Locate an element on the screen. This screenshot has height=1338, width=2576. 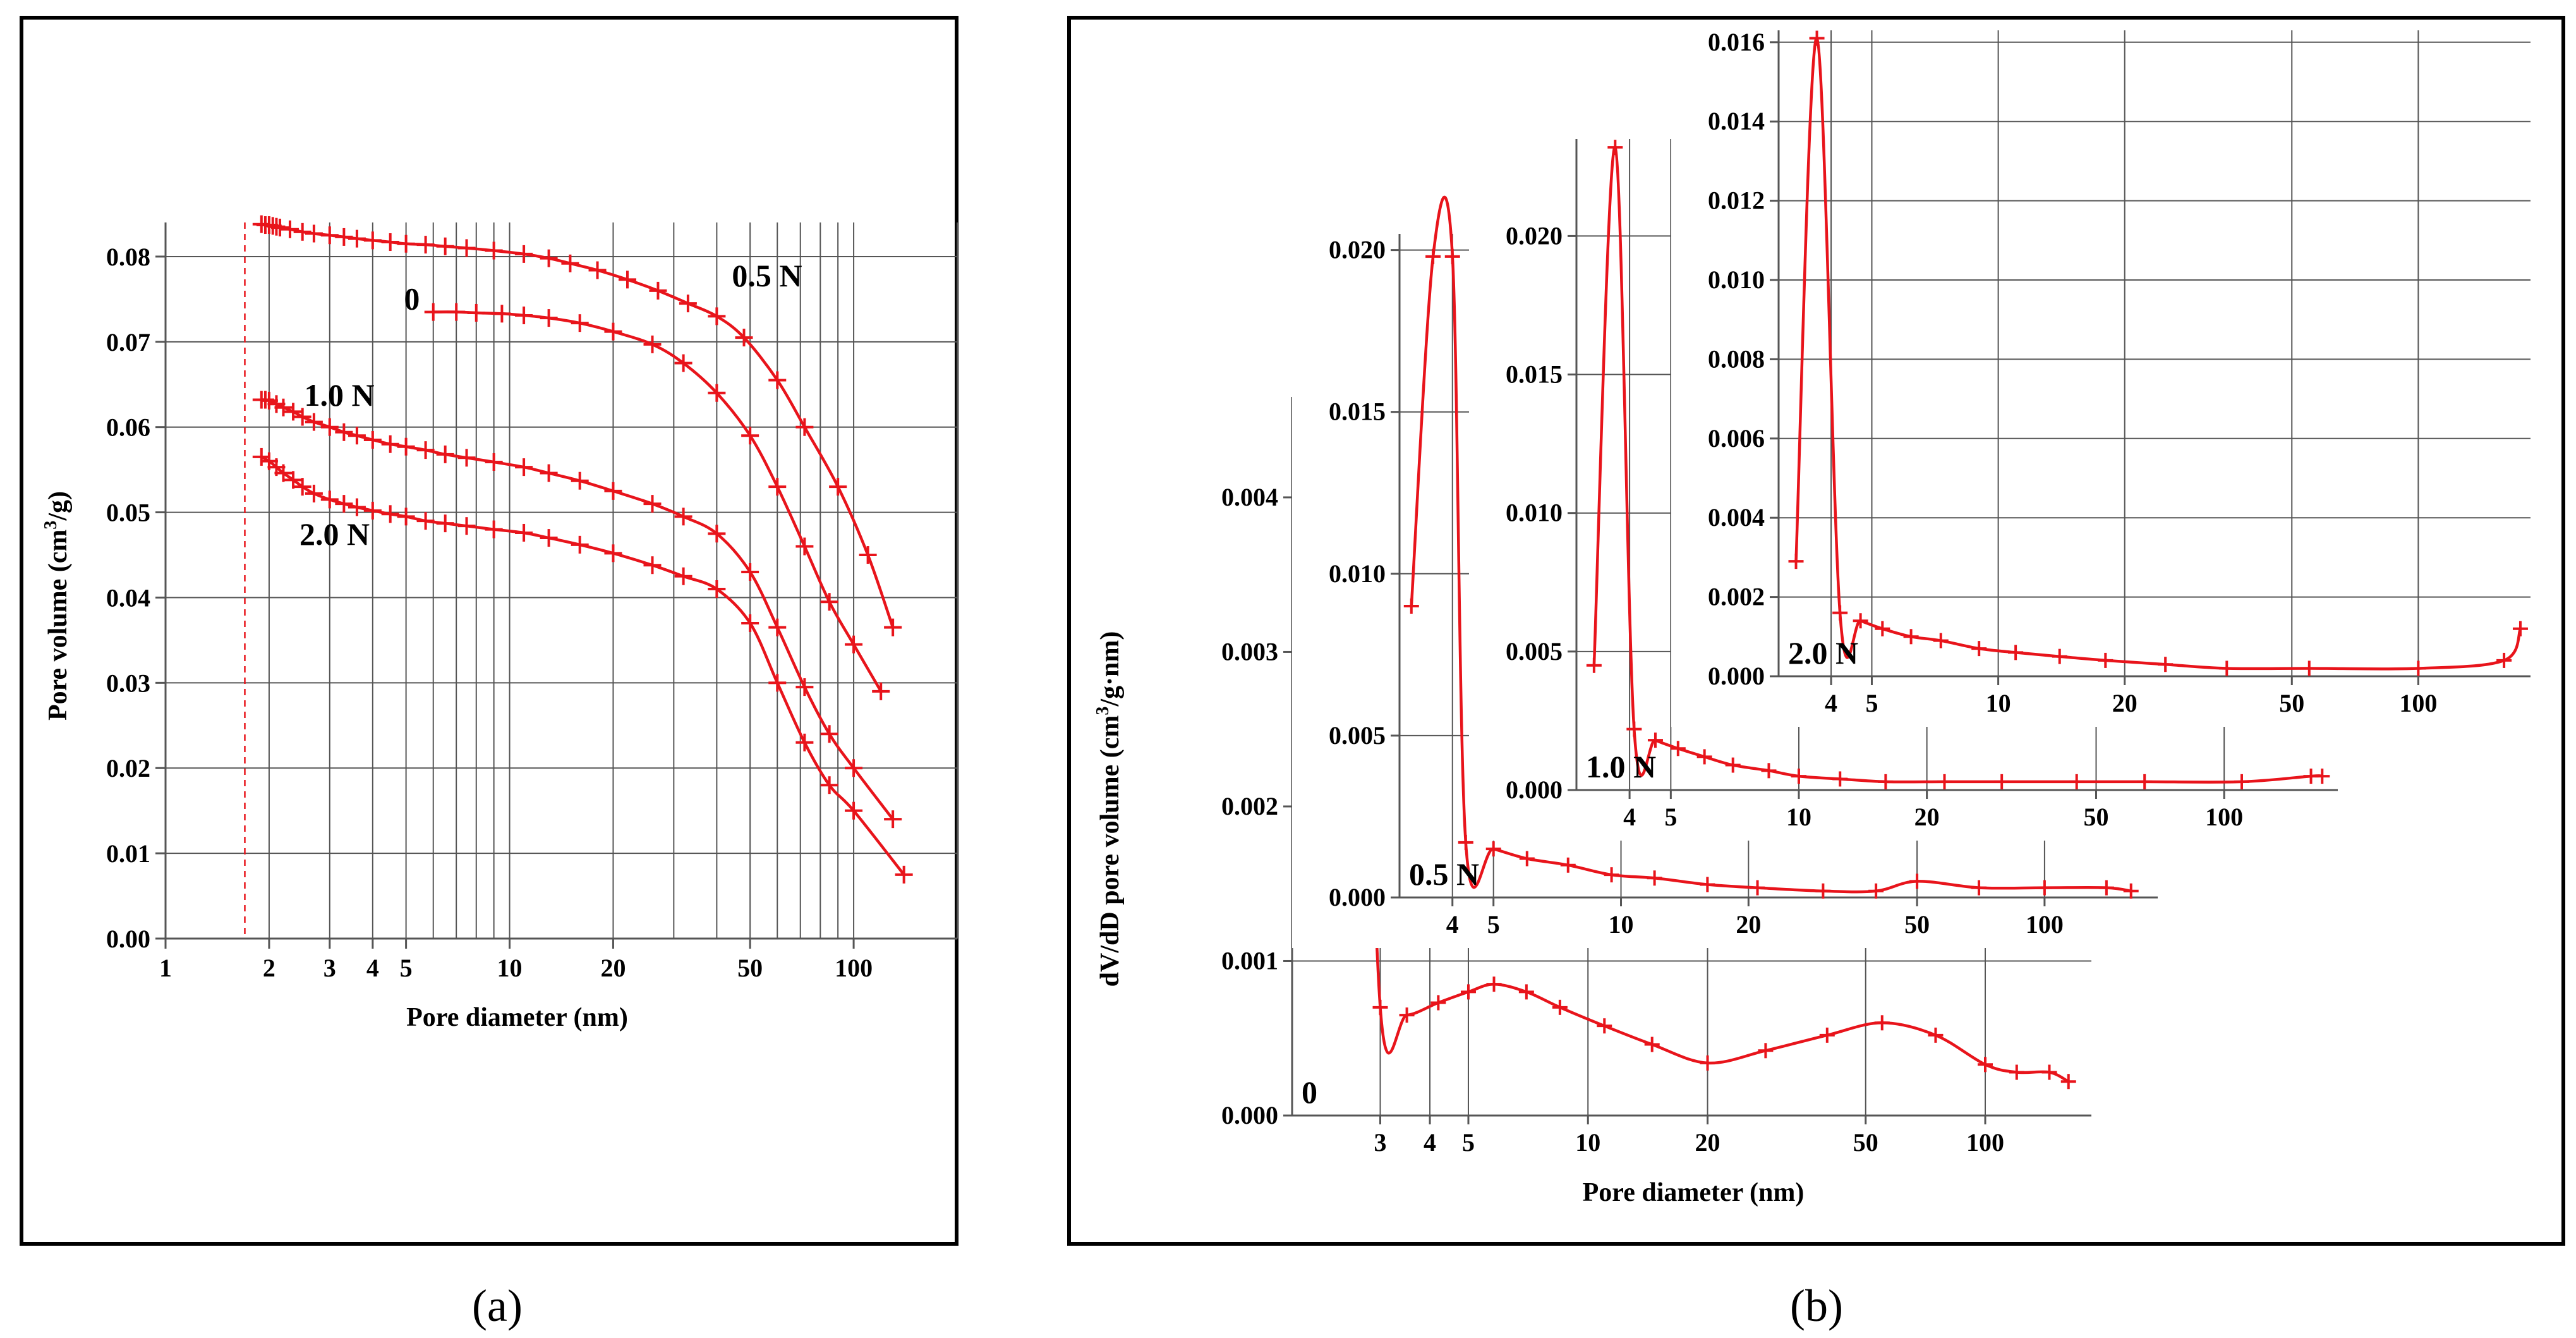
a-y-axis-title-tail: /g) is located at coordinates (58, 506).